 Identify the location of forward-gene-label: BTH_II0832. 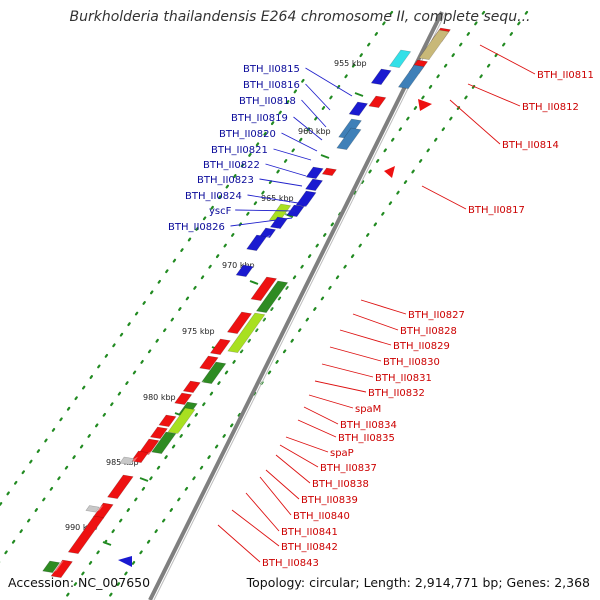
(396, 393).